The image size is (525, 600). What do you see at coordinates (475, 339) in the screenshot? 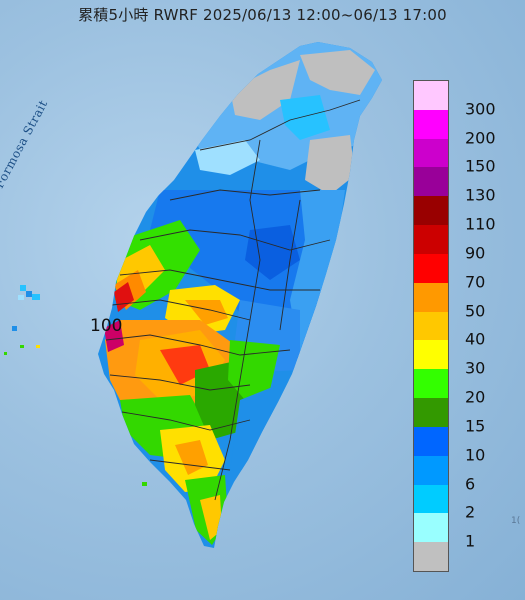
I see `legend-label: 40` at bounding box center [475, 339].